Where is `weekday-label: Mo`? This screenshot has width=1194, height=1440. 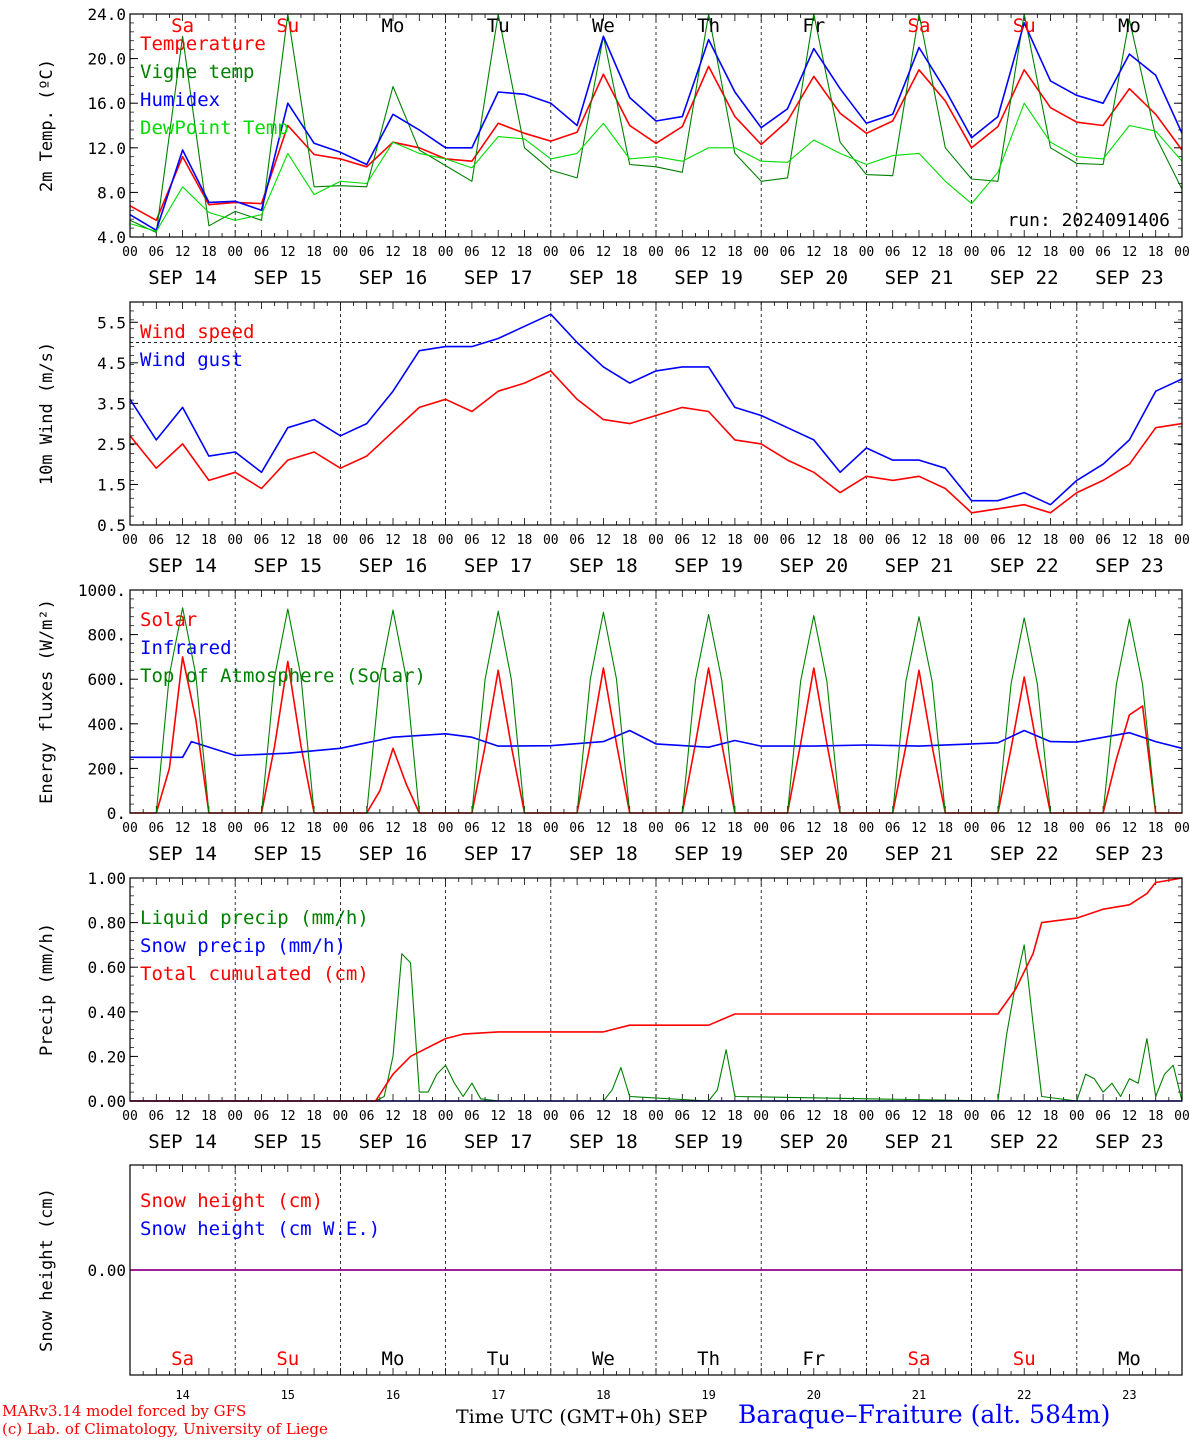 weekday-label: Mo is located at coordinates (393, 26).